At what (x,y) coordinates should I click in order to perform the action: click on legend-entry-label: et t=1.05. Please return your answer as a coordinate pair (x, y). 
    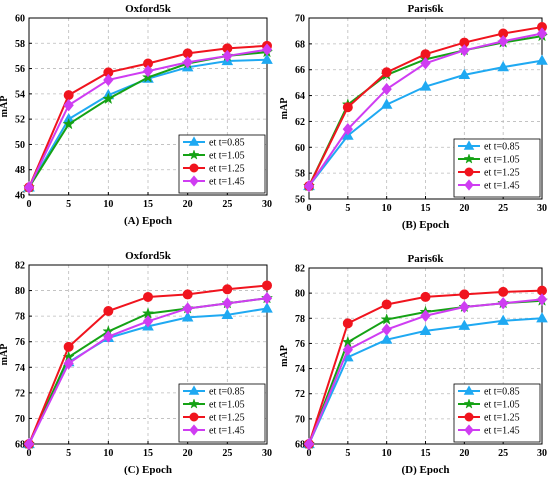
    Looking at the image, I should click on (502, 405).